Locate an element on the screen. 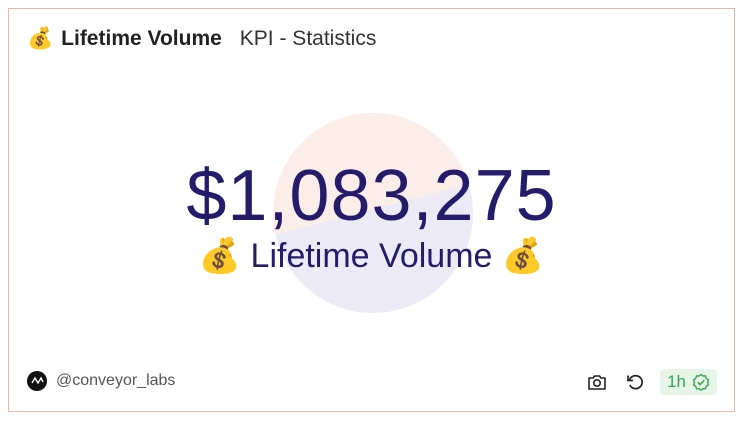  watermark is located at coordinates (373, 213).